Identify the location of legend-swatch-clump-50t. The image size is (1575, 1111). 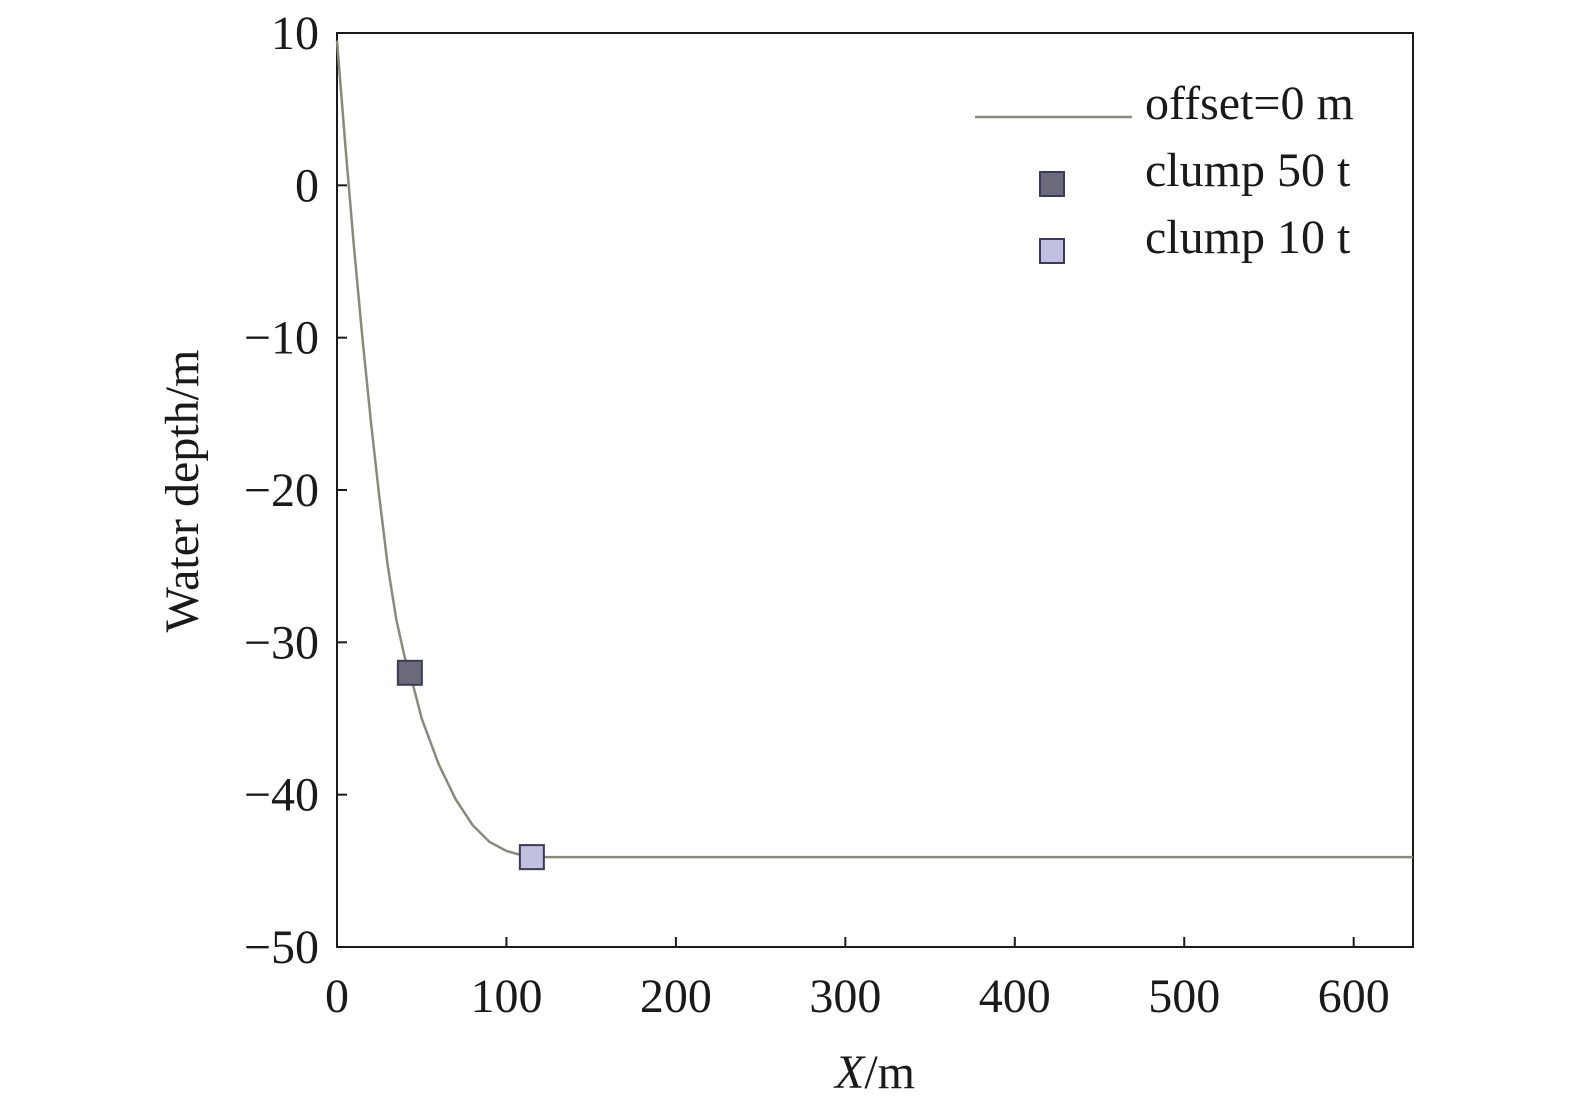
(1052, 184).